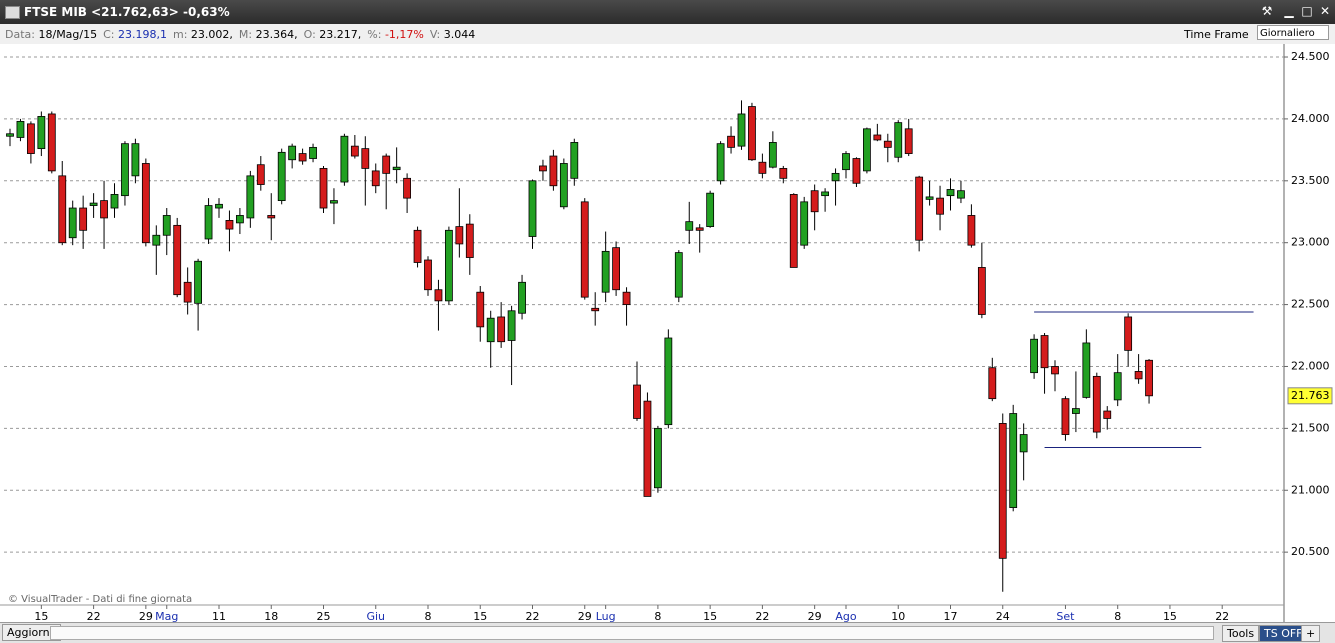  What do you see at coordinates (1310, 242) in the screenshot?
I see `y-tick-label: 23.000` at bounding box center [1310, 242].